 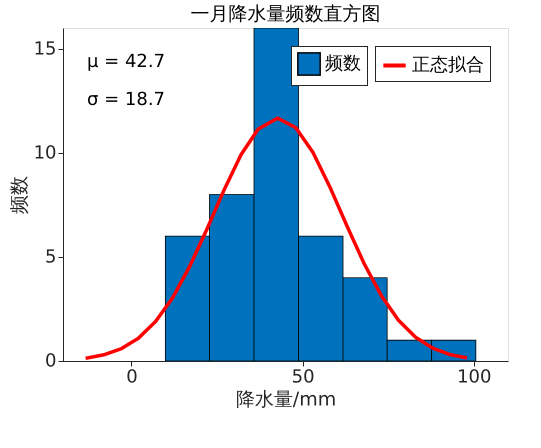 What do you see at coordinates (474, 377) in the screenshot?
I see `x-tick-label: 100` at bounding box center [474, 377].